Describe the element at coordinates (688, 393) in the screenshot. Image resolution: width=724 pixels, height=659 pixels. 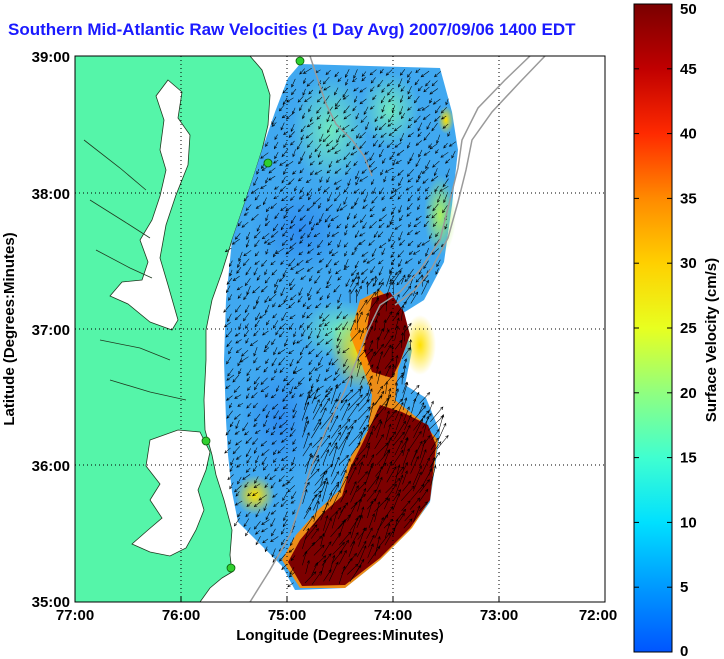
I see `colorbar-tick-label: 20` at that location.